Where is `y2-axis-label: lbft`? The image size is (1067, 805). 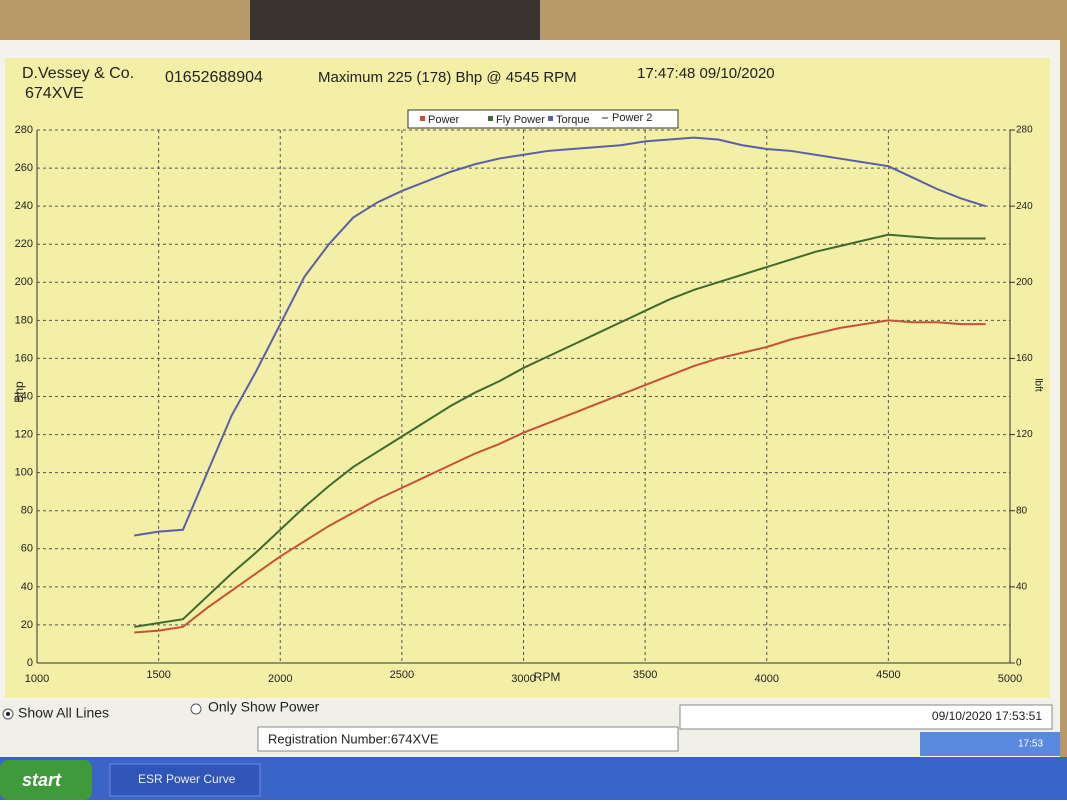 y2-axis-label: lbft is located at coordinates (1037, 385).